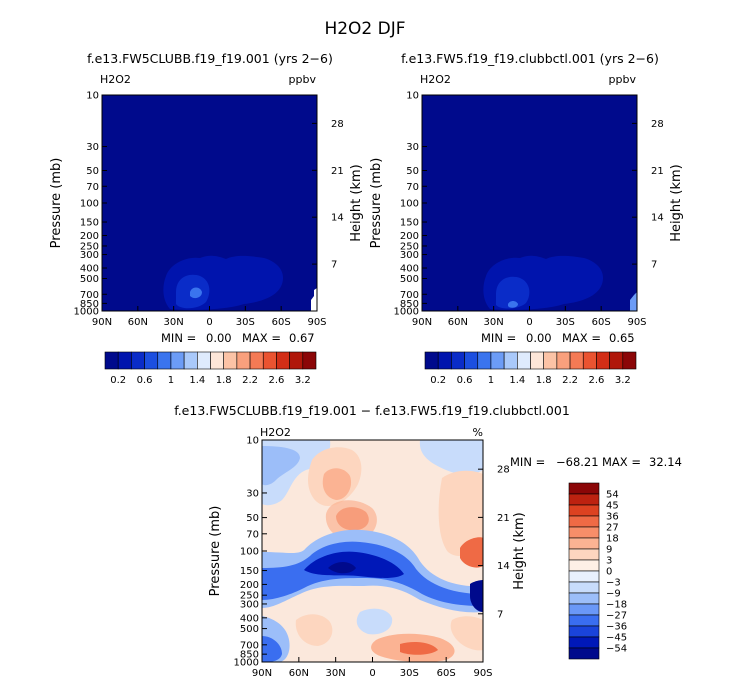  What do you see at coordinates (328, 195) in the screenshot?
I see `panel-a-height-ticks: 28 21 14 7` at bounding box center [328, 195].